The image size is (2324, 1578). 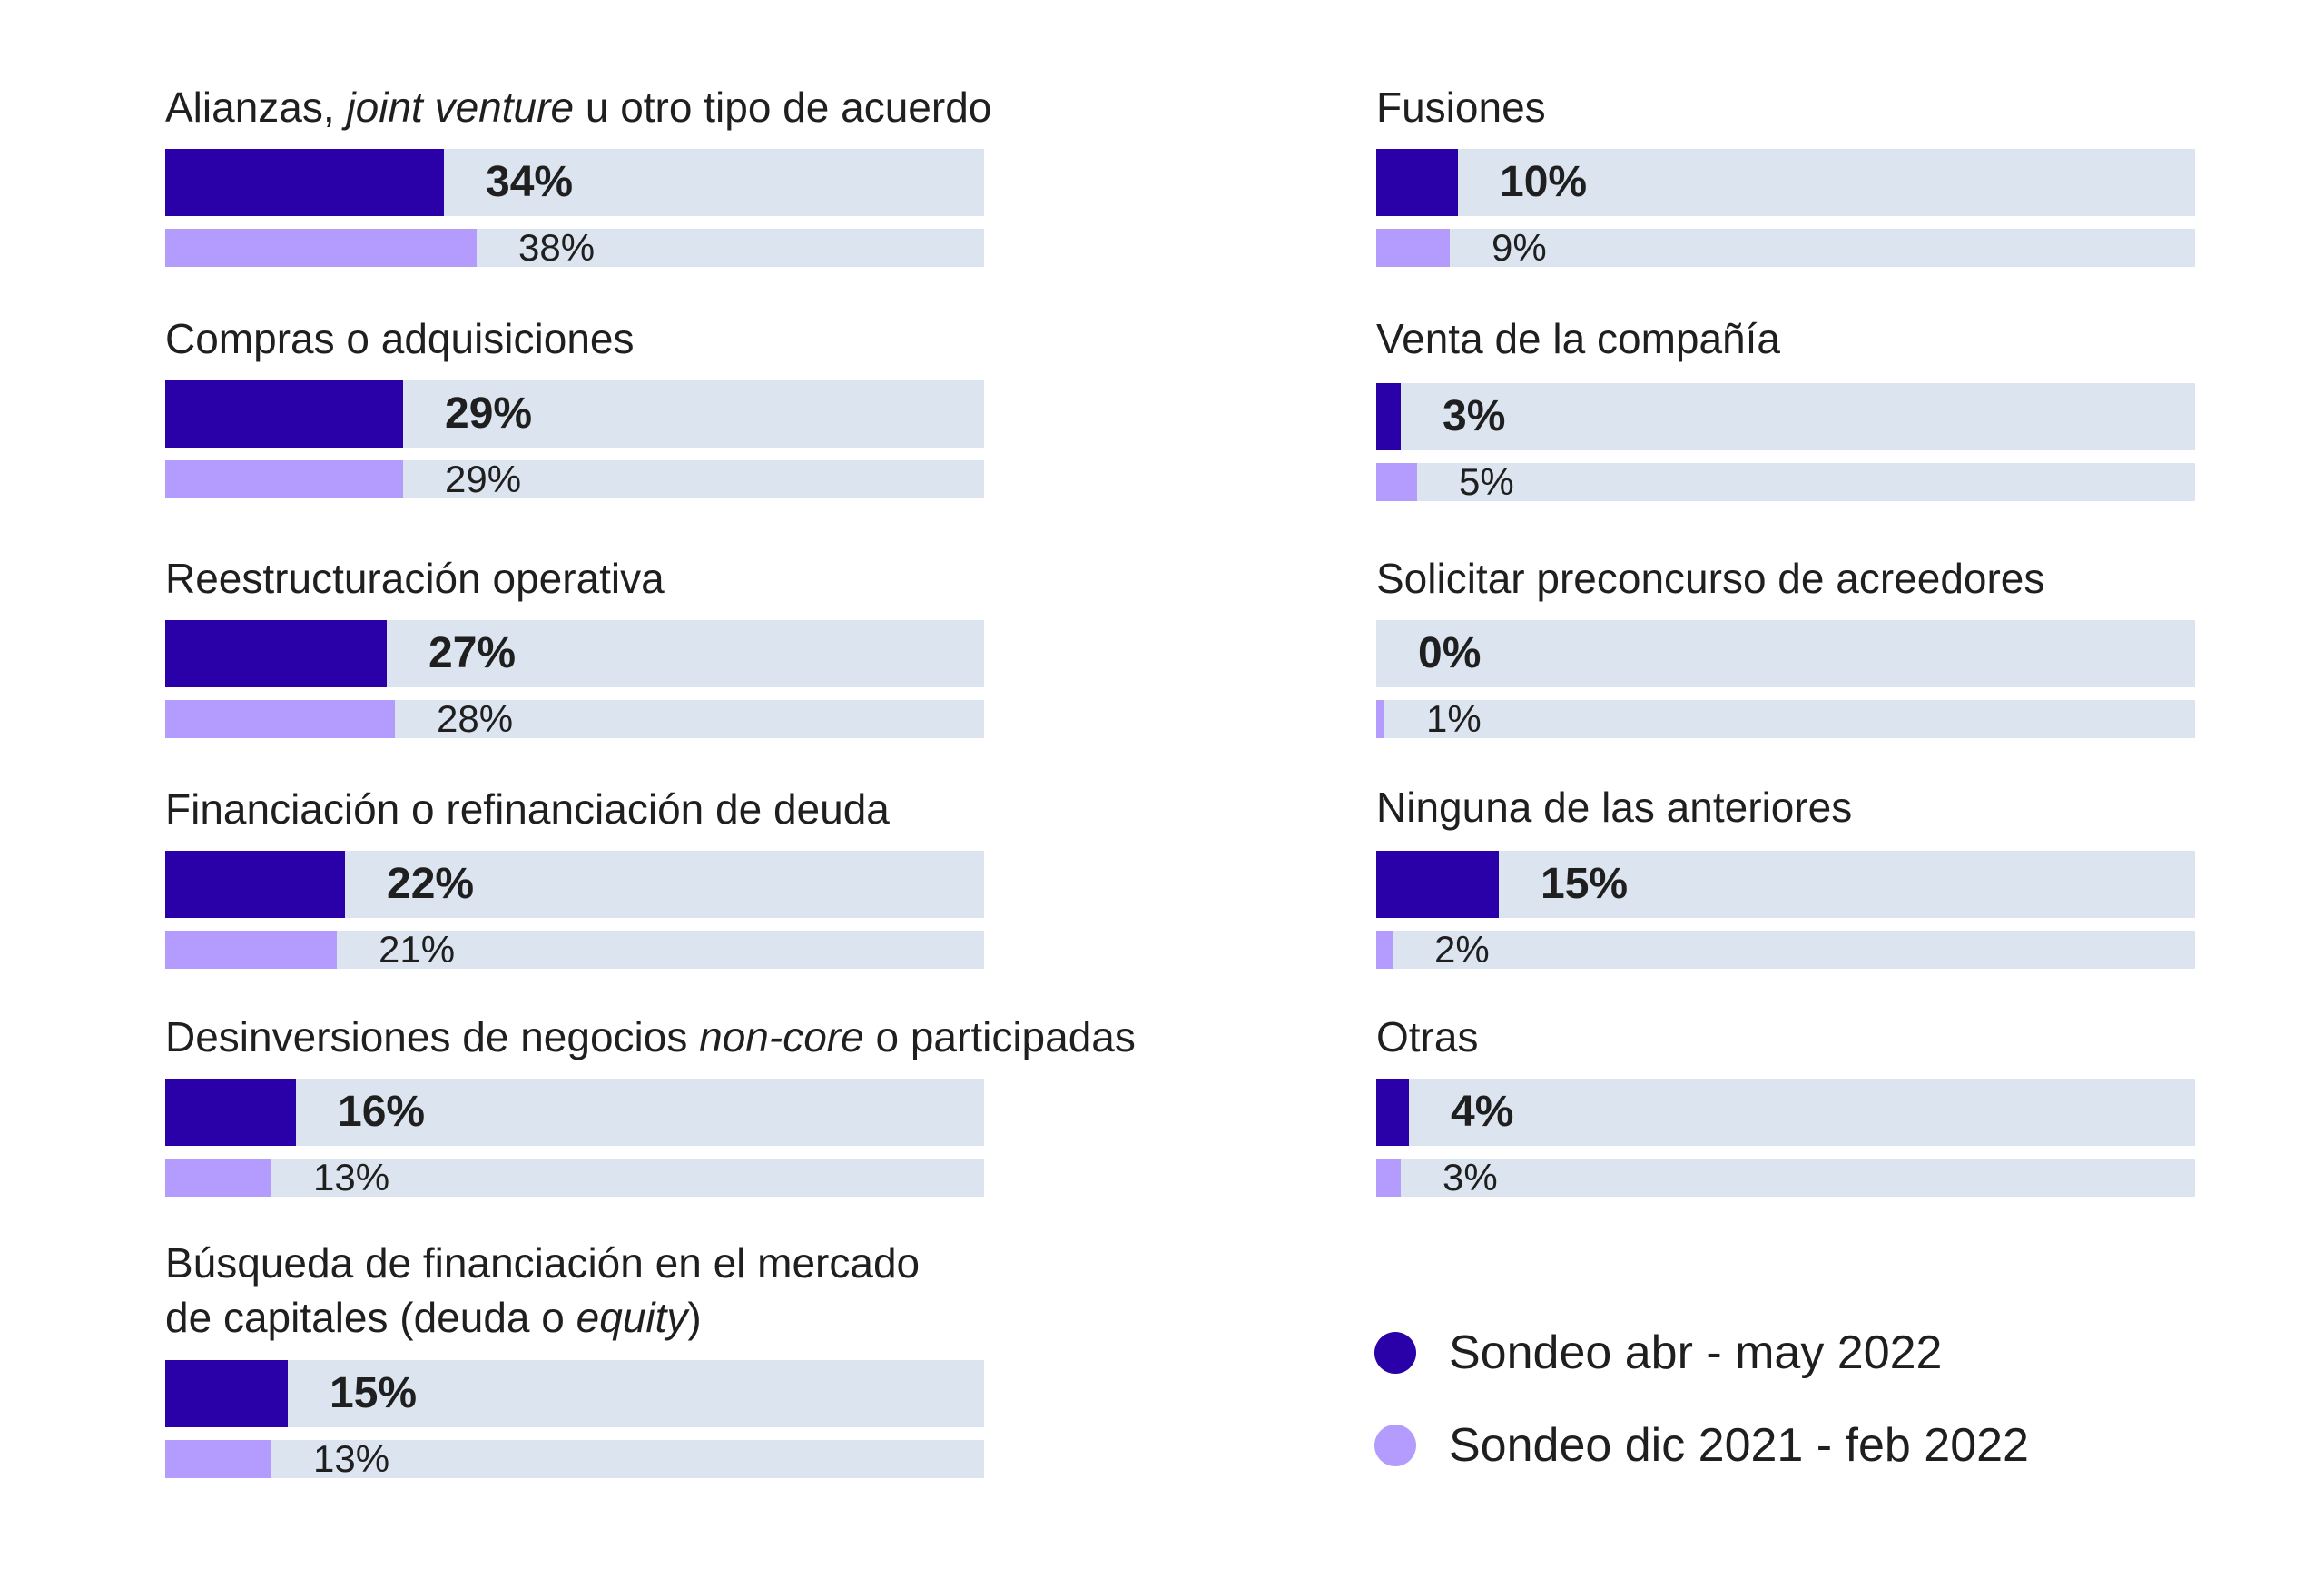 What do you see at coordinates (1710, 579) in the screenshot?
I see `category-label: Solicitar preconcurso de acreedores` at bounding box center [1710, 579].